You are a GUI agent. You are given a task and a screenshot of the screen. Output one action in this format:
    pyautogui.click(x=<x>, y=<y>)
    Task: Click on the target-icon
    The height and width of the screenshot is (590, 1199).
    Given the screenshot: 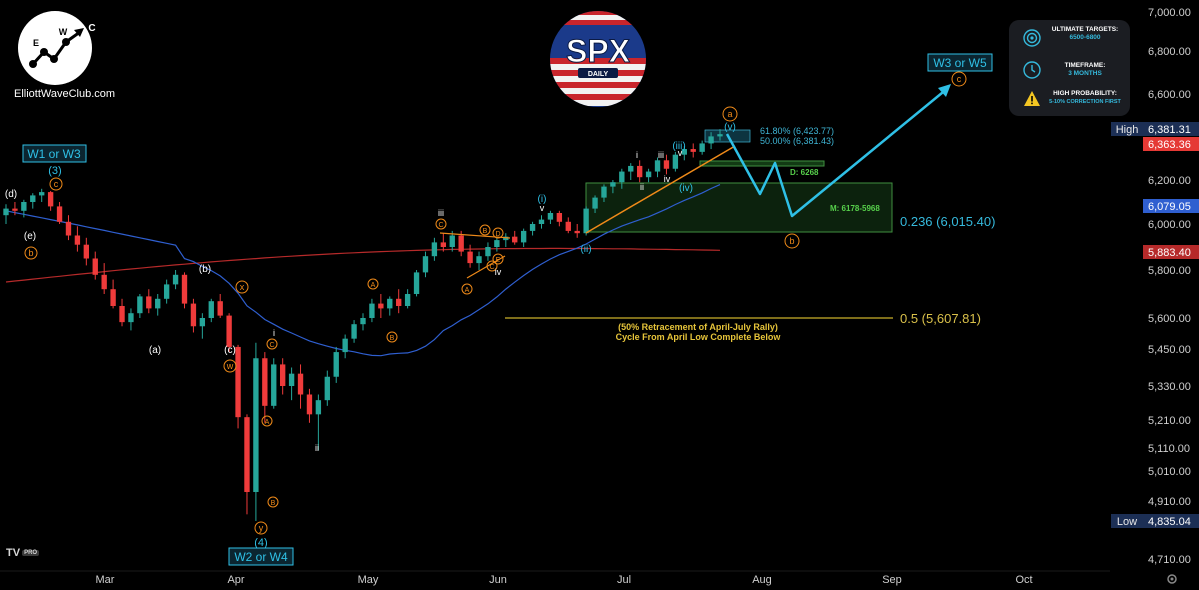 What is the action you would take?
    pyautogui.click(x=1032, y=38)
    